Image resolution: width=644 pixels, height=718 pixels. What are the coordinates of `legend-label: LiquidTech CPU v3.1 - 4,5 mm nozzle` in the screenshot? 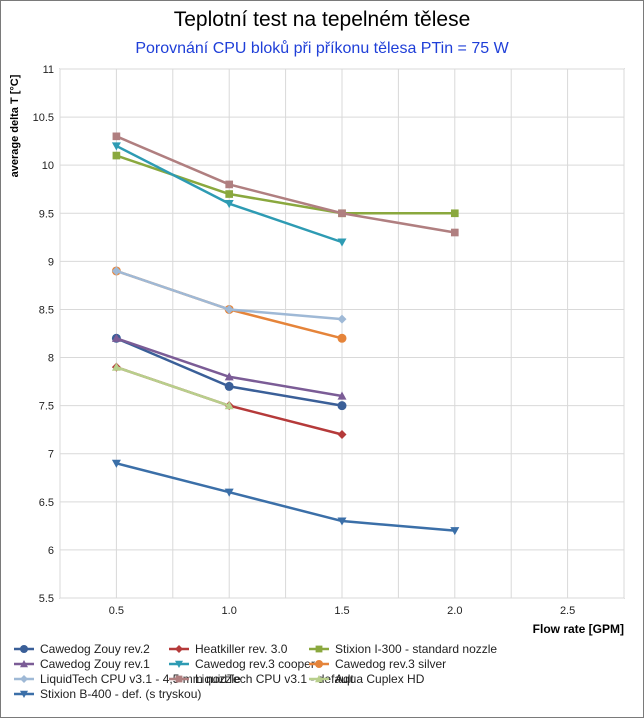 It's located at (140, 679).